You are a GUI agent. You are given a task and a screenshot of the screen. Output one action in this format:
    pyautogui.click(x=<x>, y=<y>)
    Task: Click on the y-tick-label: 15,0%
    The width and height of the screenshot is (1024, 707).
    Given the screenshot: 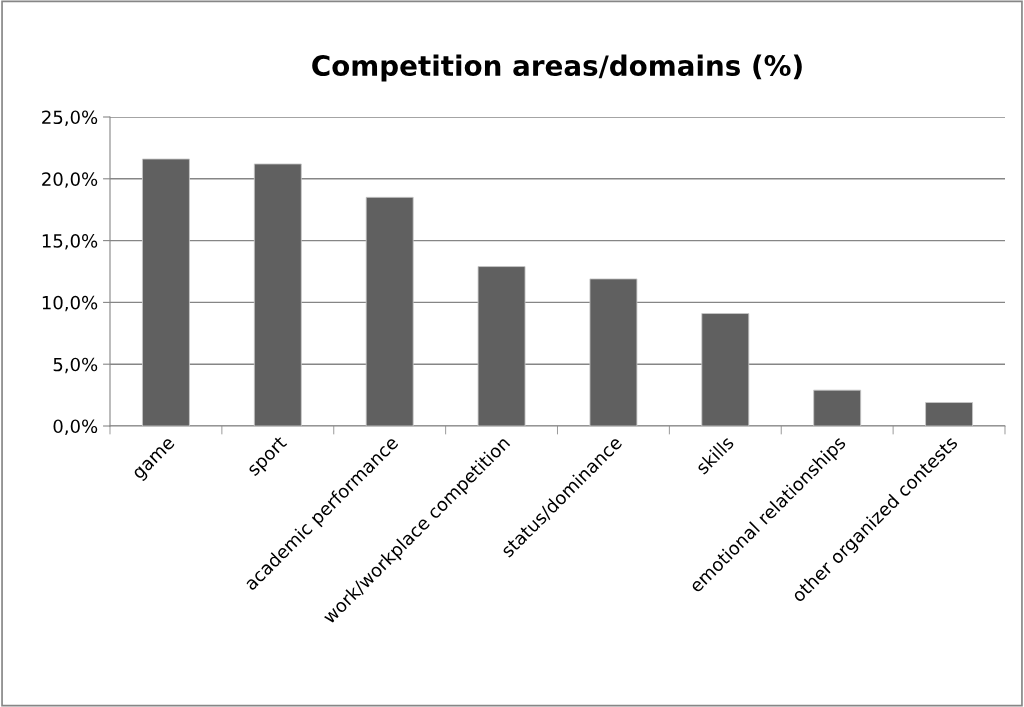 What is the action you would take?
    pyautogui.click(x=70, y=242)
    